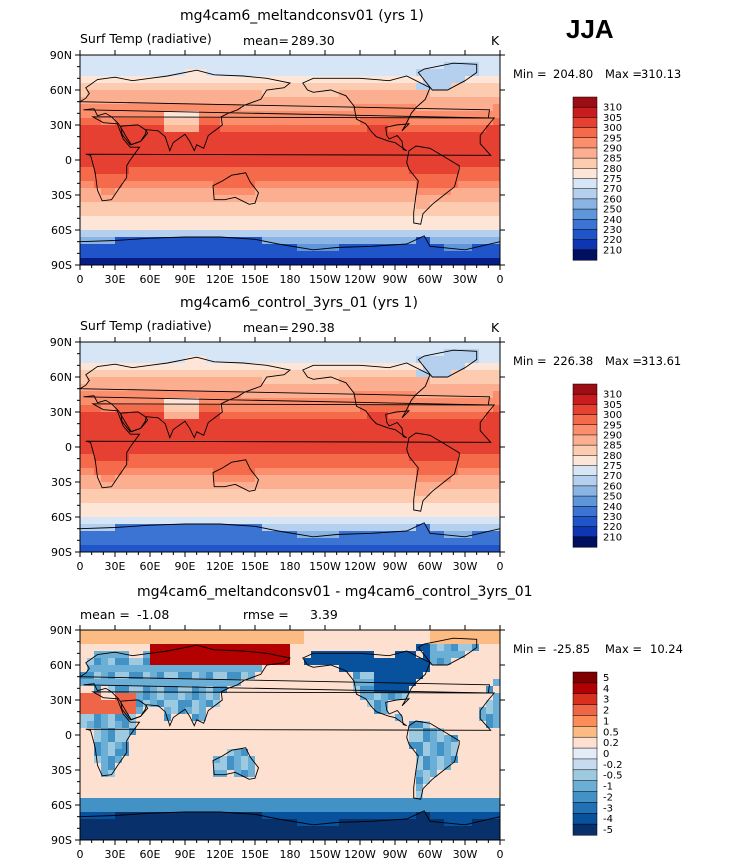  Describe the element at coordinates (624, 649) in the screenshot. I see `panel-3-max-label: Max =` at that location.